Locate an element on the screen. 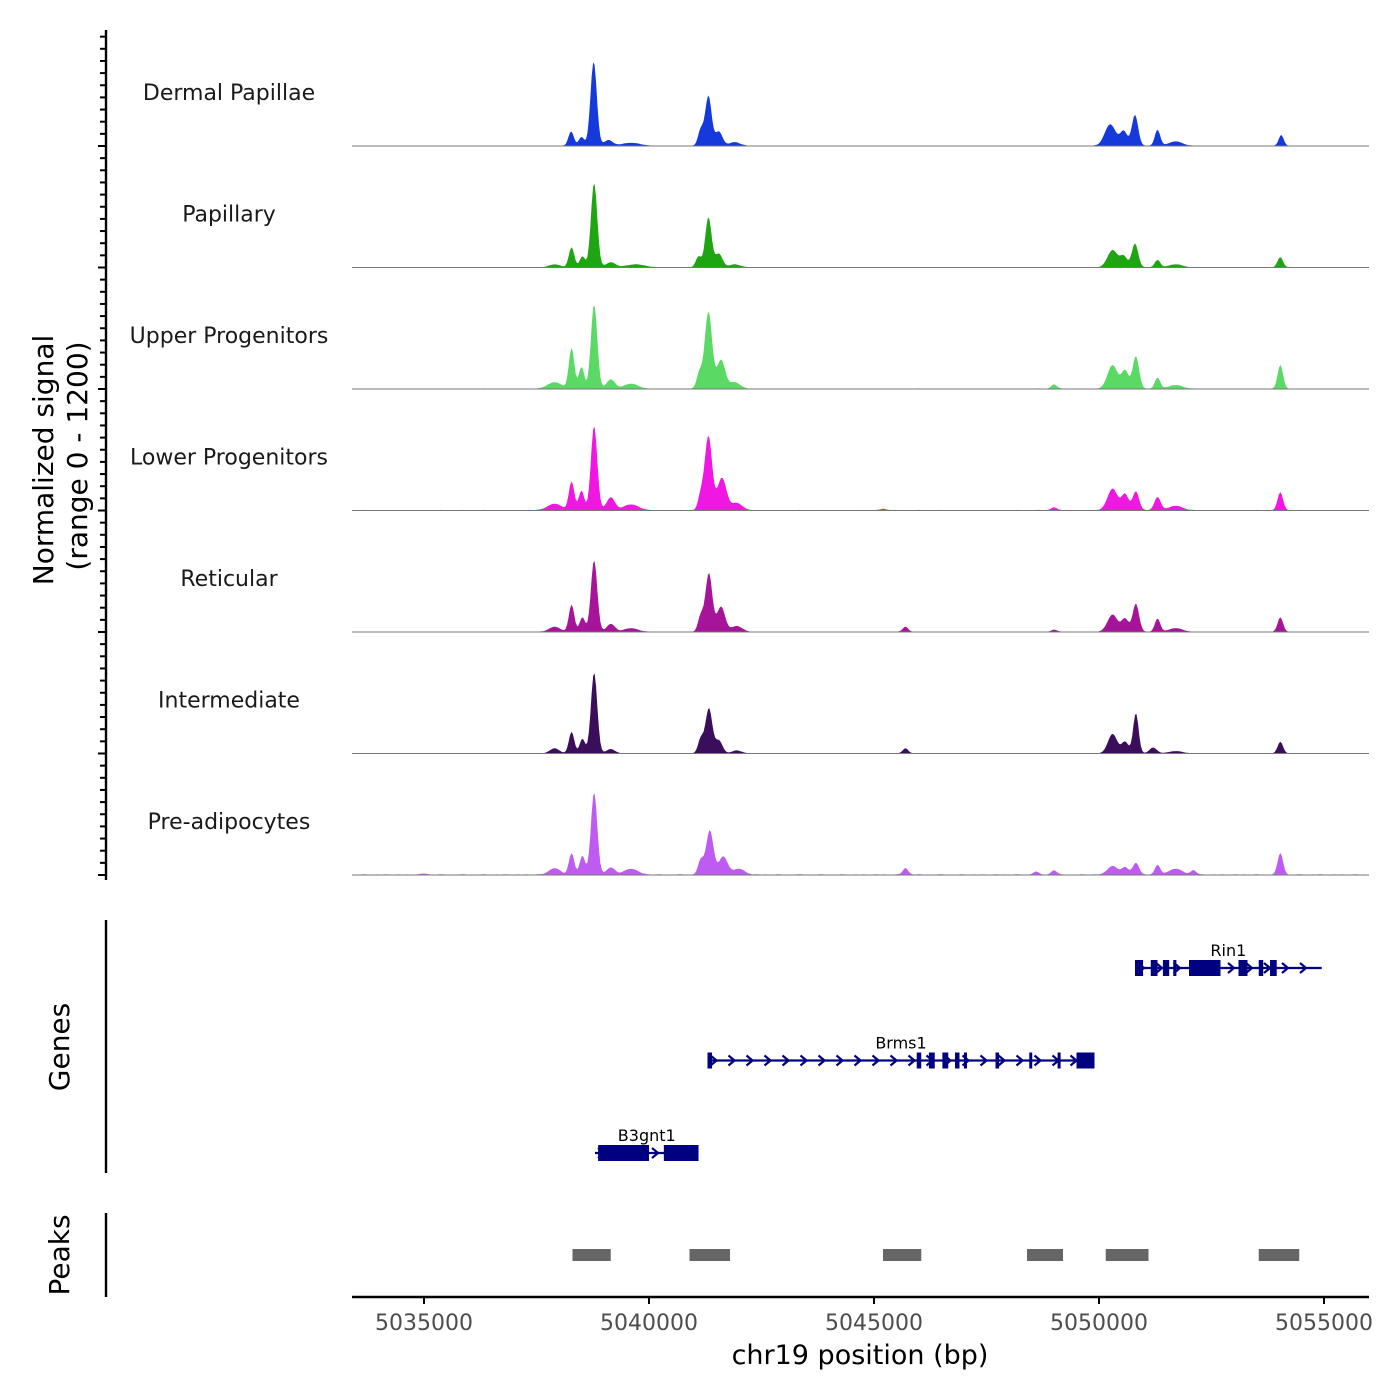 Image resolution: width=1400 pixels, height=1400 pixels. gene-rin1: Rin1 is located at coordinates (1228, 958).